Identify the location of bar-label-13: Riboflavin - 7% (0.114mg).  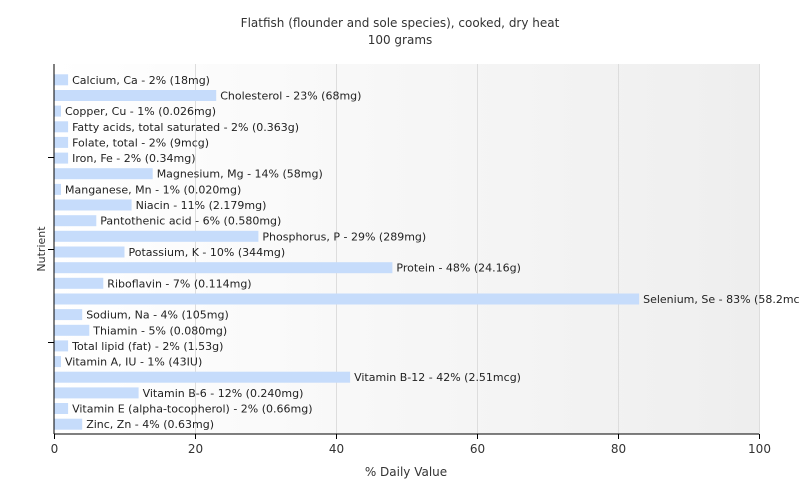
(179, 283).